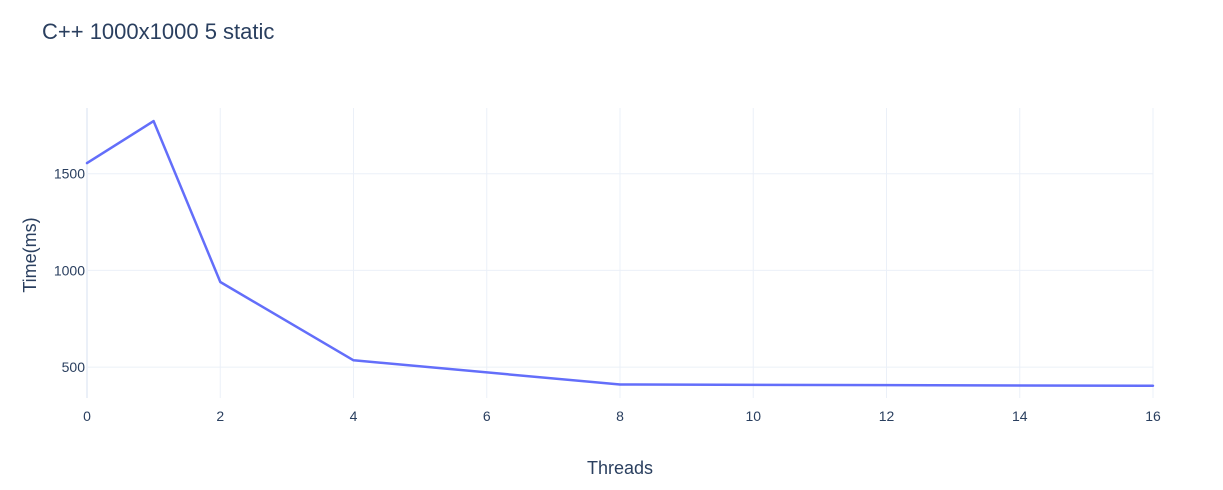  I want to click on x-tick-label: 14, so click(1020, 416).